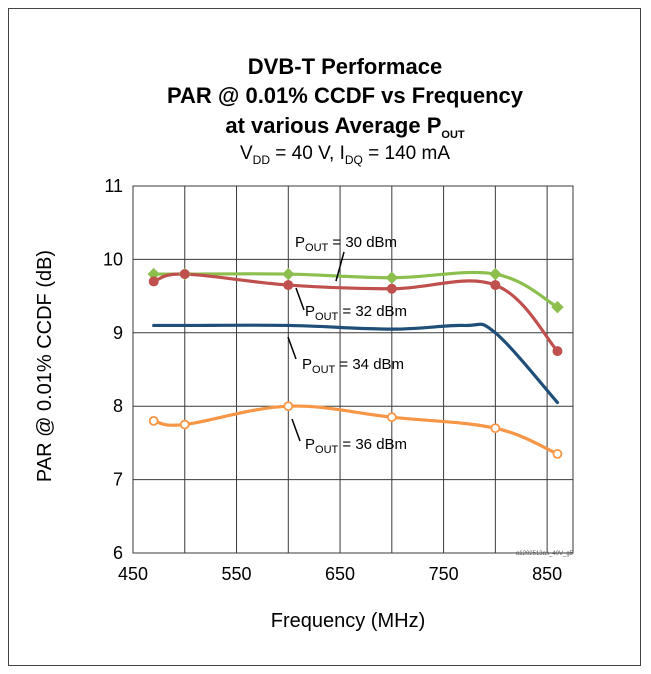 The width and height of the screenshot is (651, 674). What do you see at coordinates (113, 259) in the screenshot?
I see `y-tick-label: 10` at bounding box center [113, 259].